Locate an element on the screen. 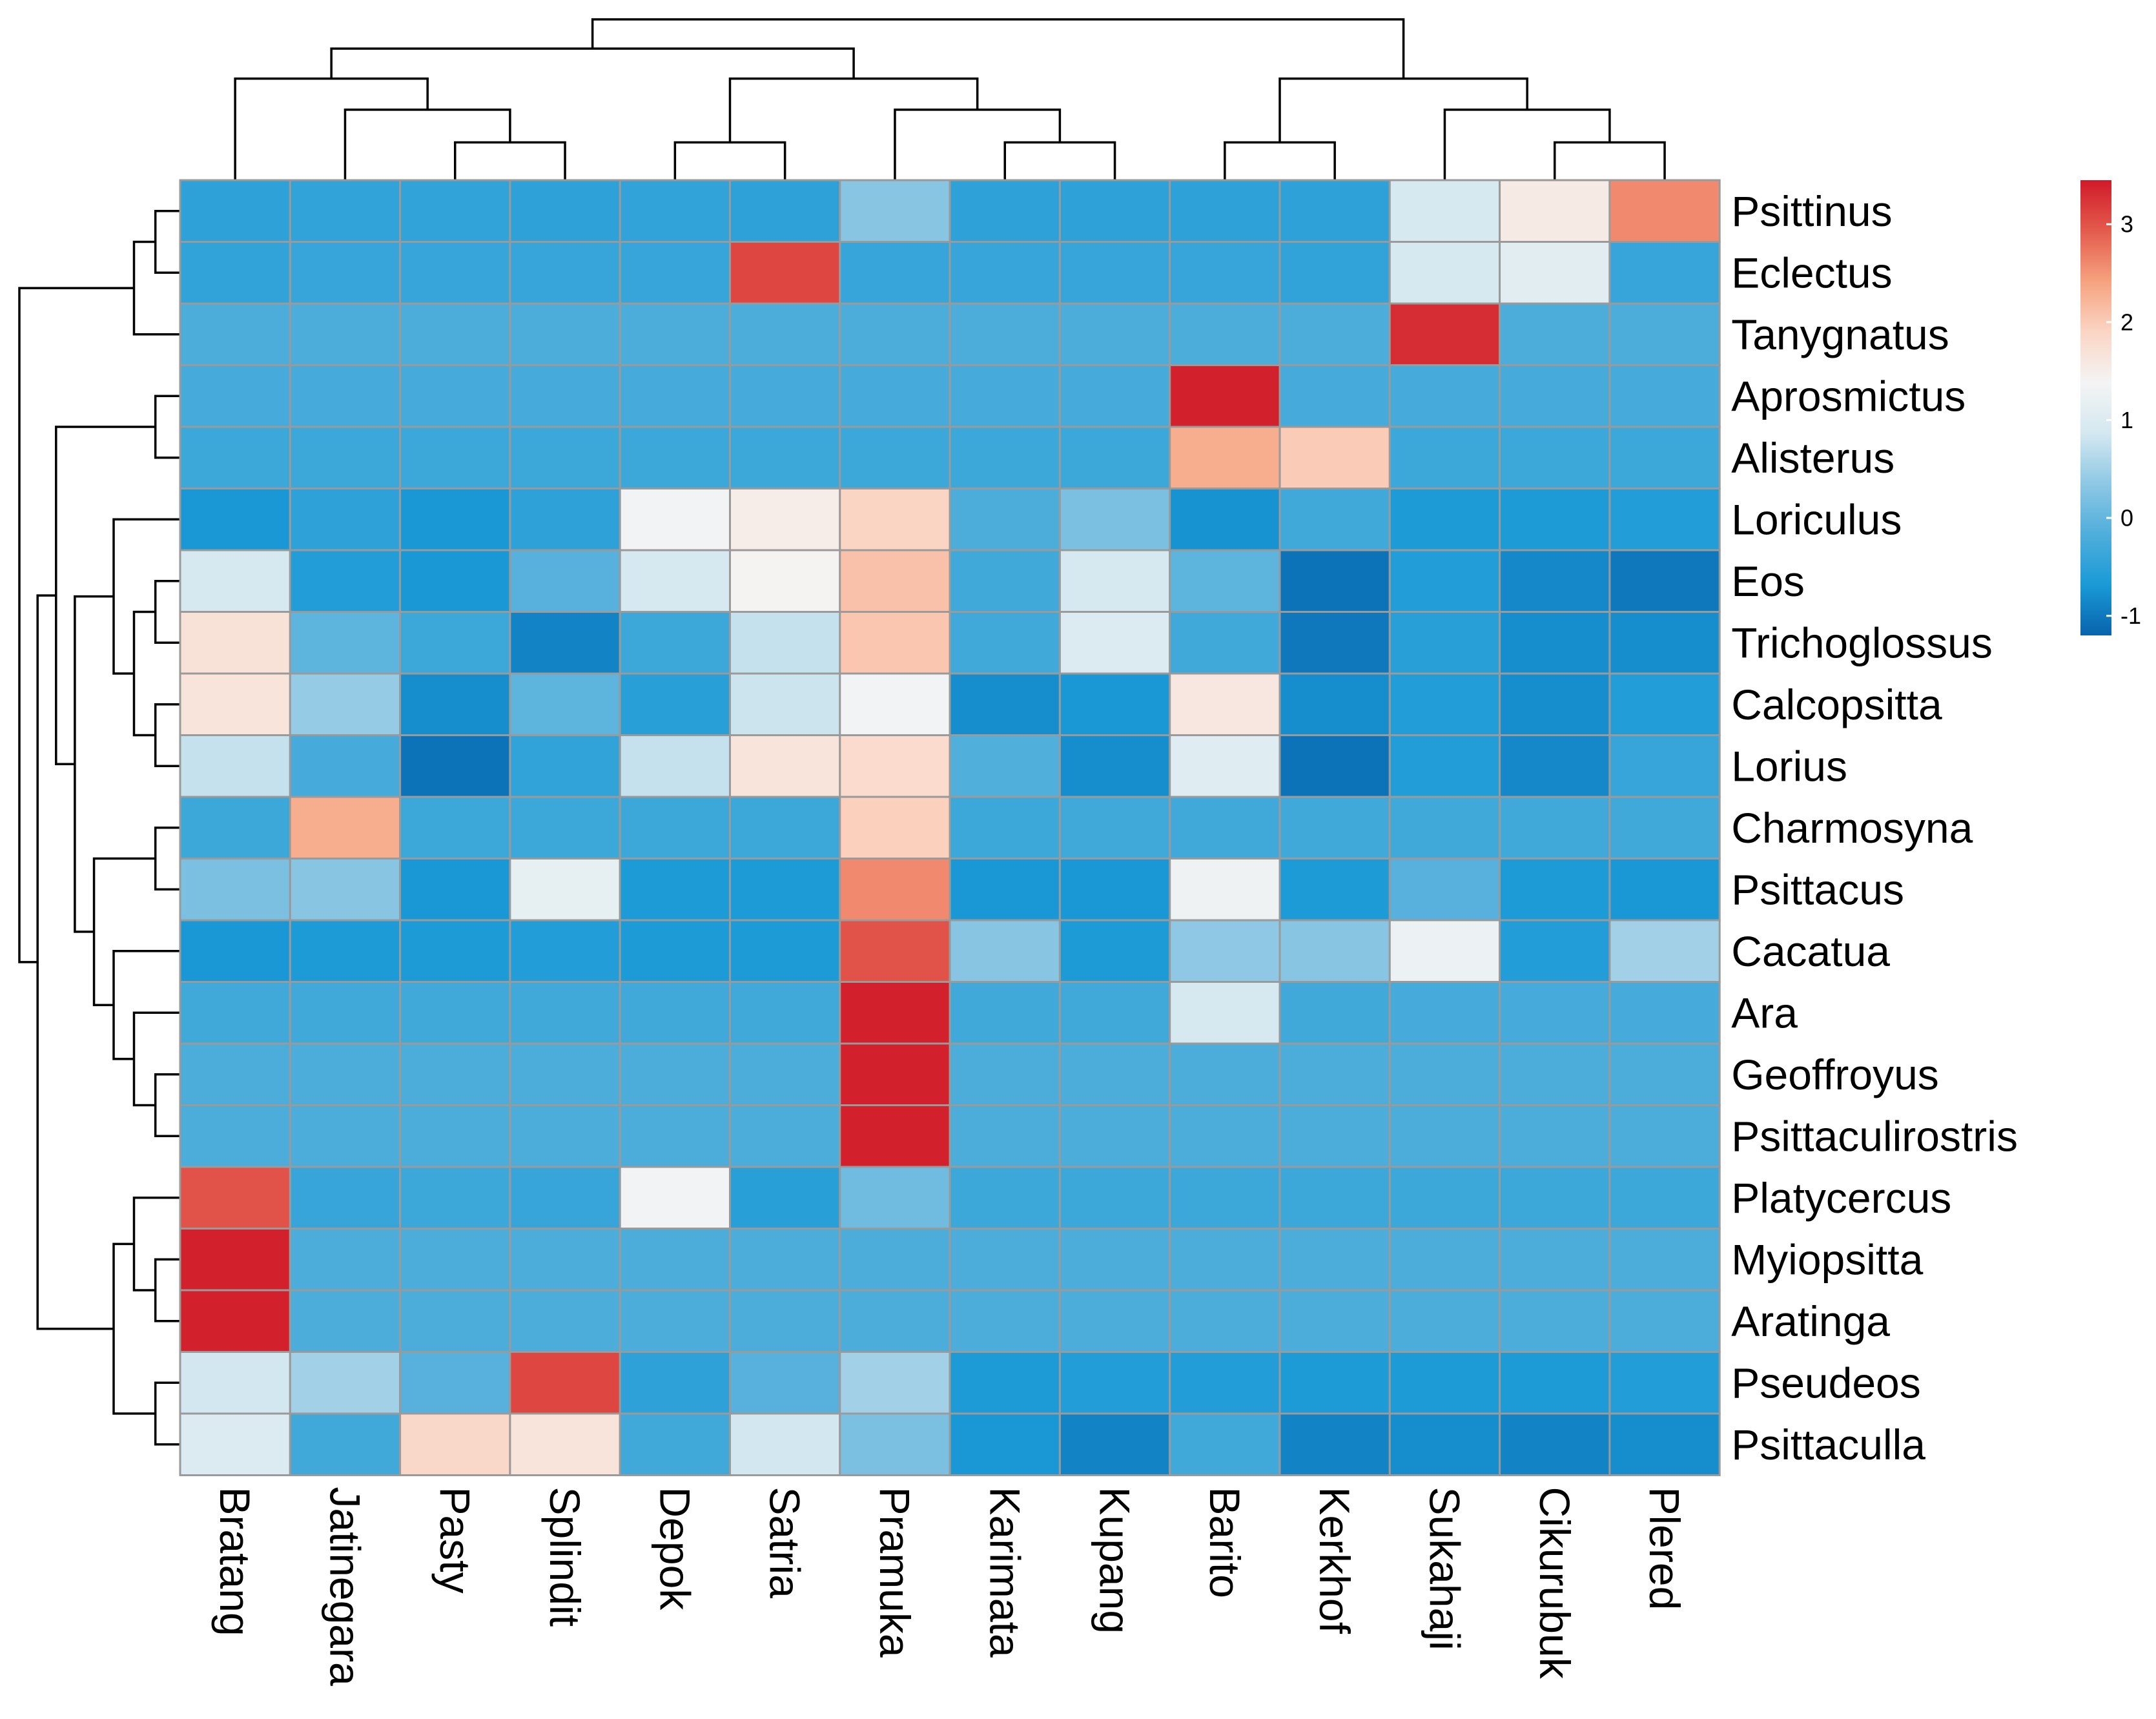 This screenshot has width=2156, height=1719. heatmap-cell-pseudeos-cikurubuk is located at coordinates (1555, 1383).